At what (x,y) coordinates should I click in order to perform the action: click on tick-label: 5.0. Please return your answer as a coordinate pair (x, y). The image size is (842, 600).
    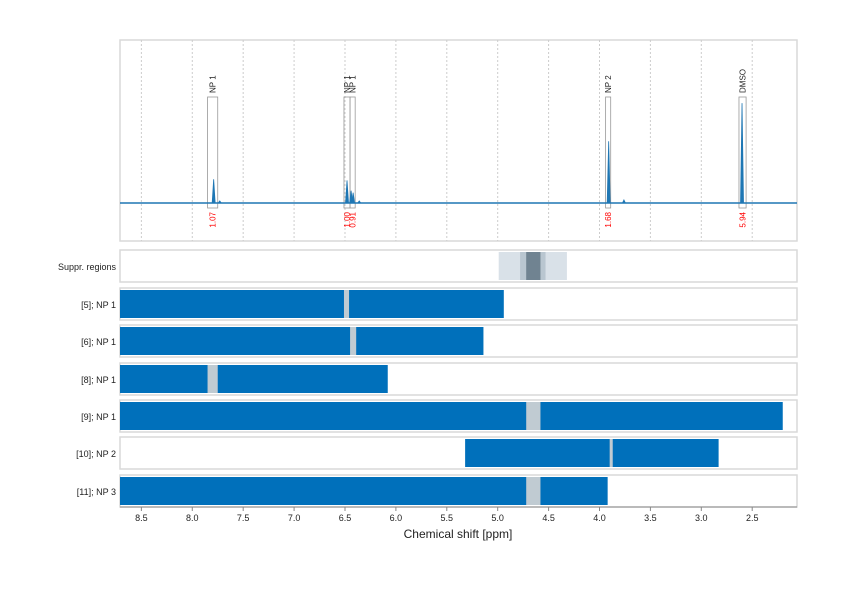
    Looking at the image, I should click on (497, 518).